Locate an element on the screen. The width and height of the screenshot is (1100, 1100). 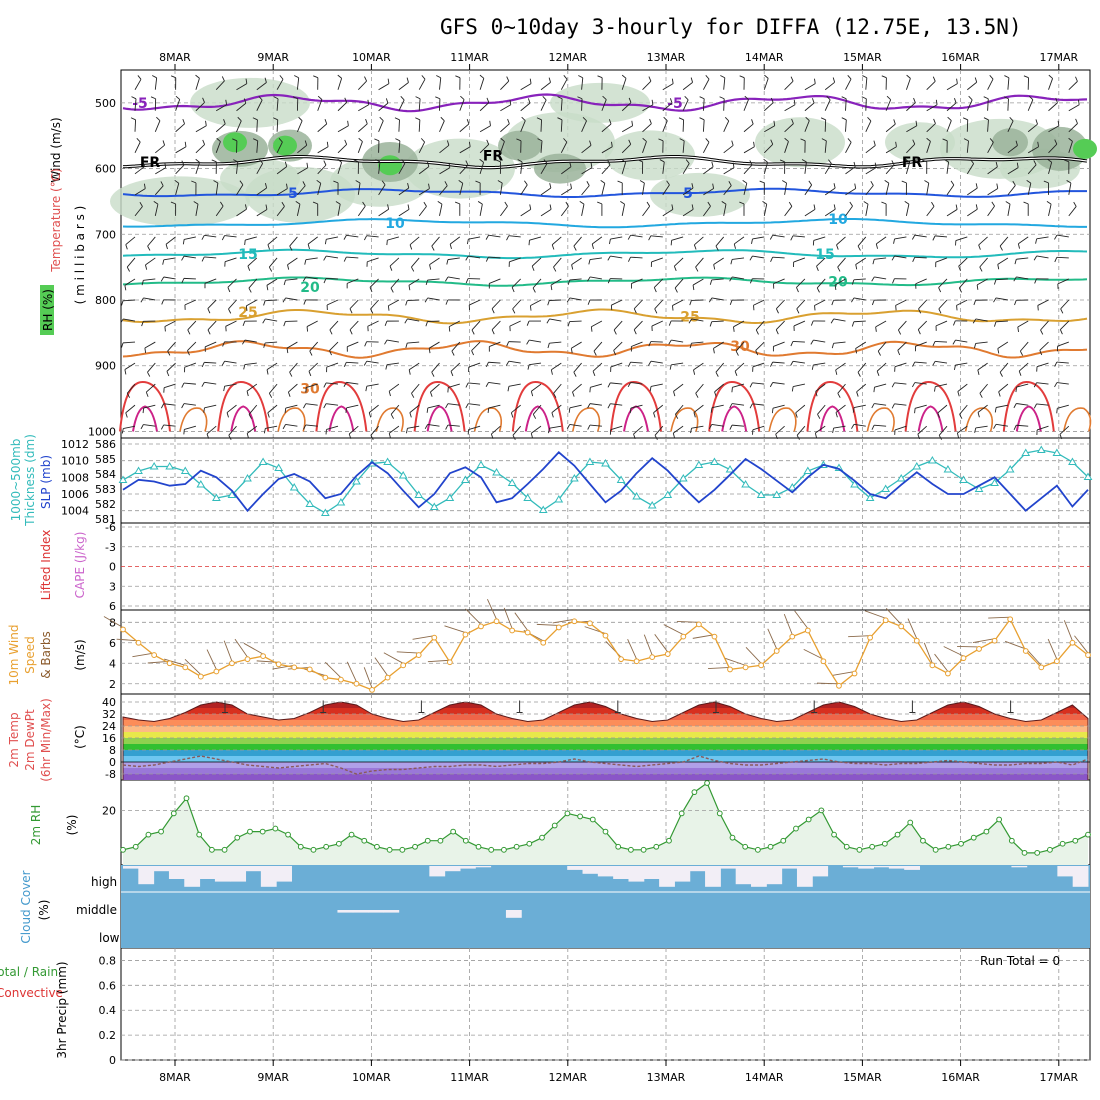
rh2-labels: 2m RH (%) is located at coordinates (54, 825).